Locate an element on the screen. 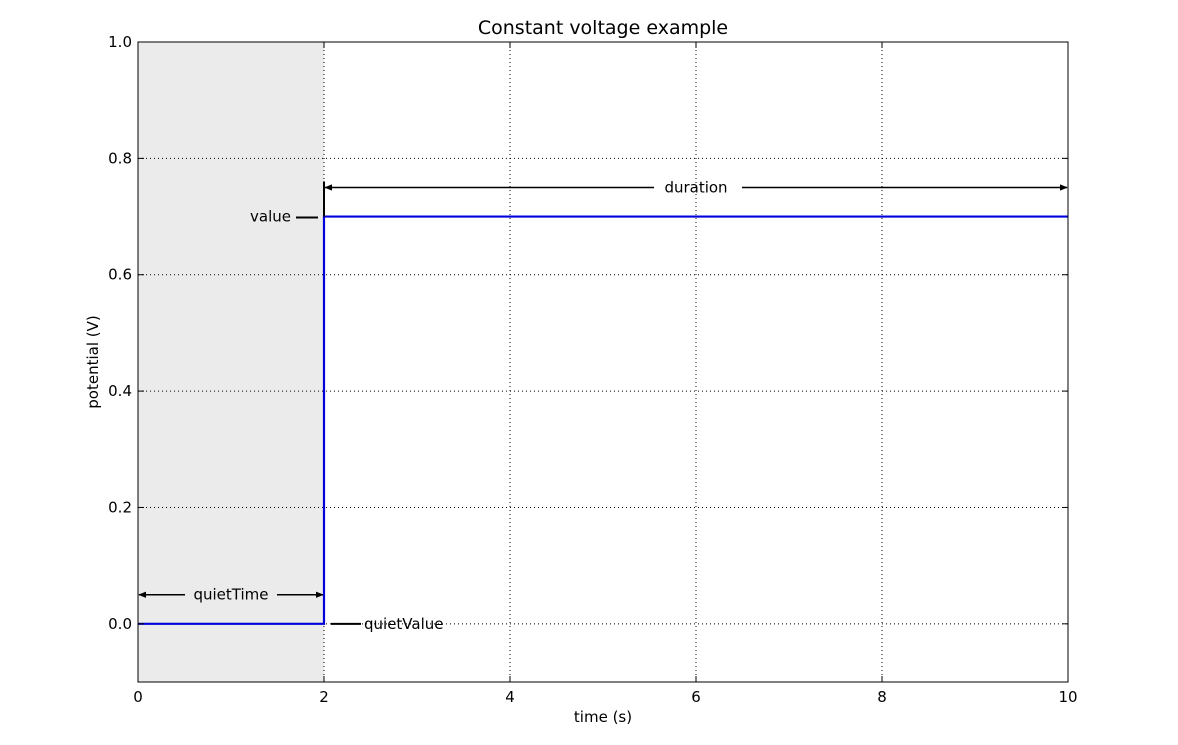  x-tick-label-2: 4 is located at coordinates (510, 697).